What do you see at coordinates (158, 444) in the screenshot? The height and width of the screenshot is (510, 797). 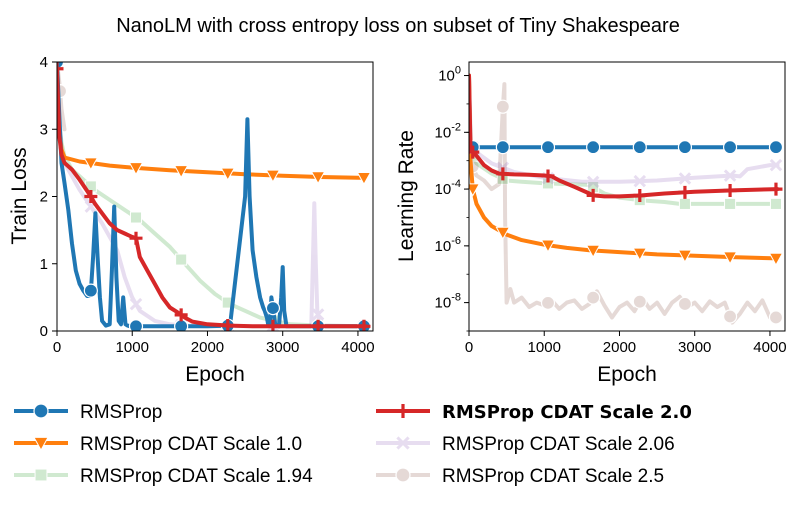 I see `legend-entry-rmsprop-cdat-scale-1-0: RMSProp CDAT Scale 1.0` at bounding box center [158, 444].